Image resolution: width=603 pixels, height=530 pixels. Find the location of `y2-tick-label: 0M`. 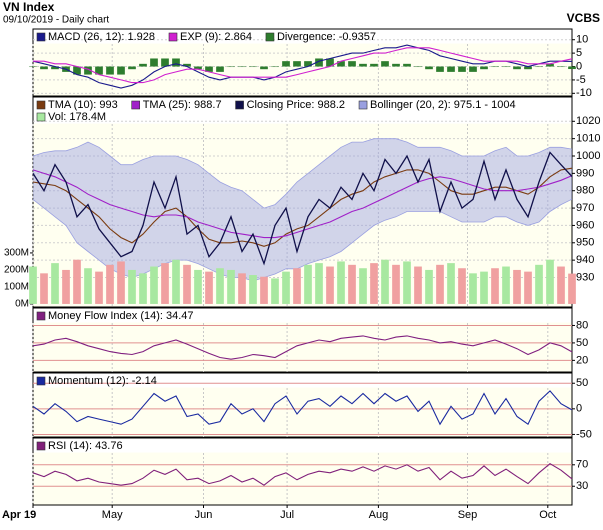

y2-tick-label: 0M is located at coordinates (22, 304).